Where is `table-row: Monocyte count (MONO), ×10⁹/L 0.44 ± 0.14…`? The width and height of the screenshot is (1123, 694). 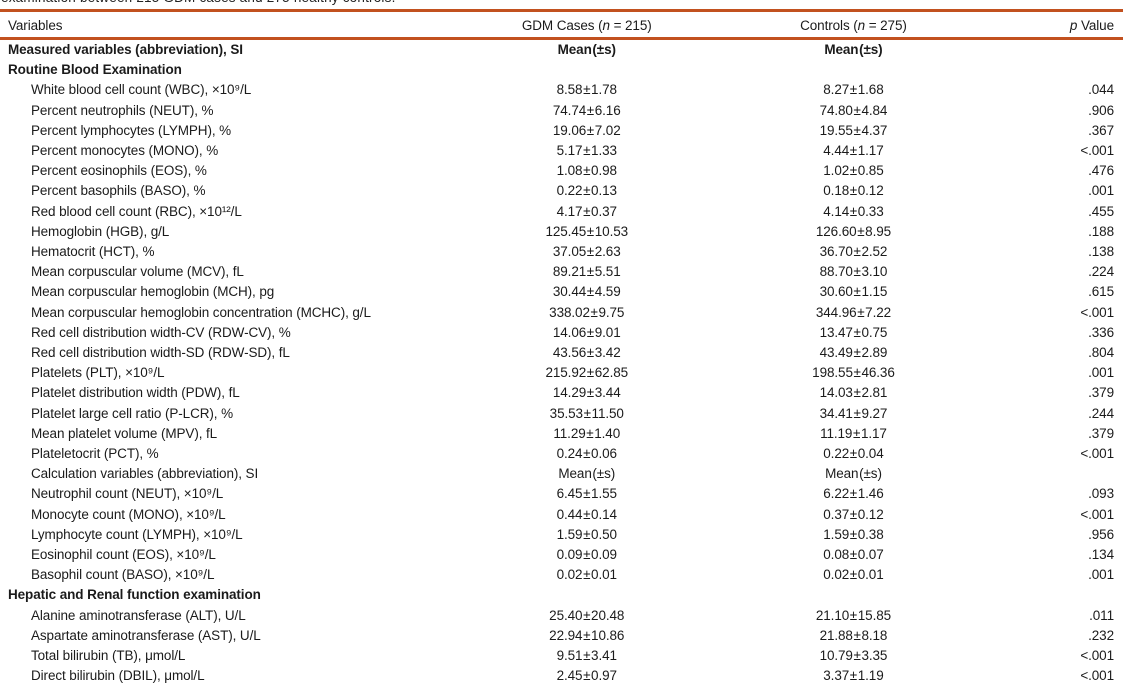
table-row: Monocyte count (MONO), ×10⁹/L 0.44 ± 0.14… is located at coordinates (561, 515).